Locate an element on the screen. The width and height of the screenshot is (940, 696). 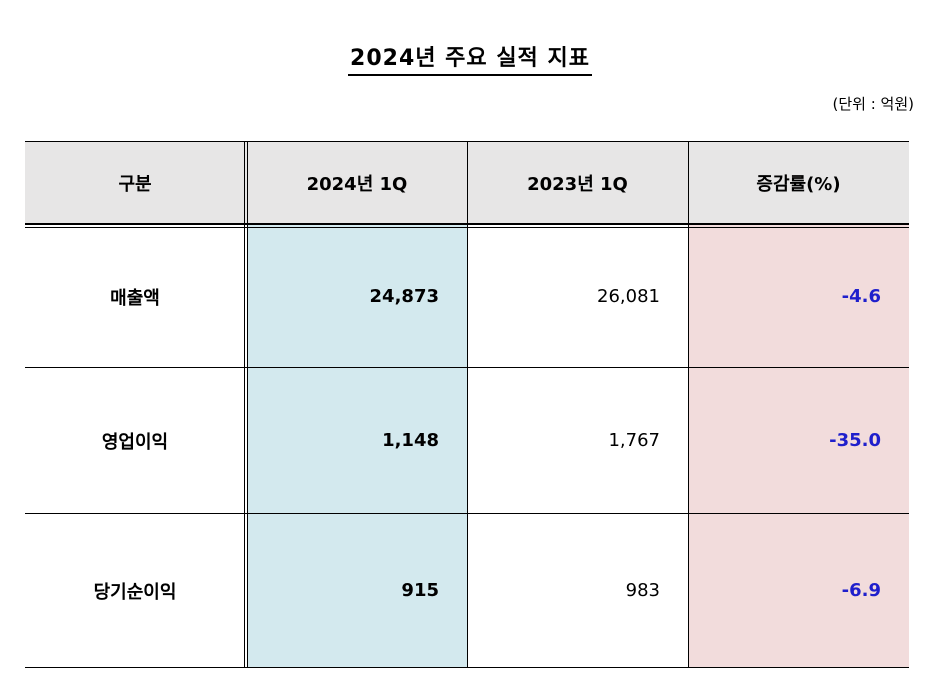
header-2024-q1: 2024년 1Q is located at coordinates (357, 184).